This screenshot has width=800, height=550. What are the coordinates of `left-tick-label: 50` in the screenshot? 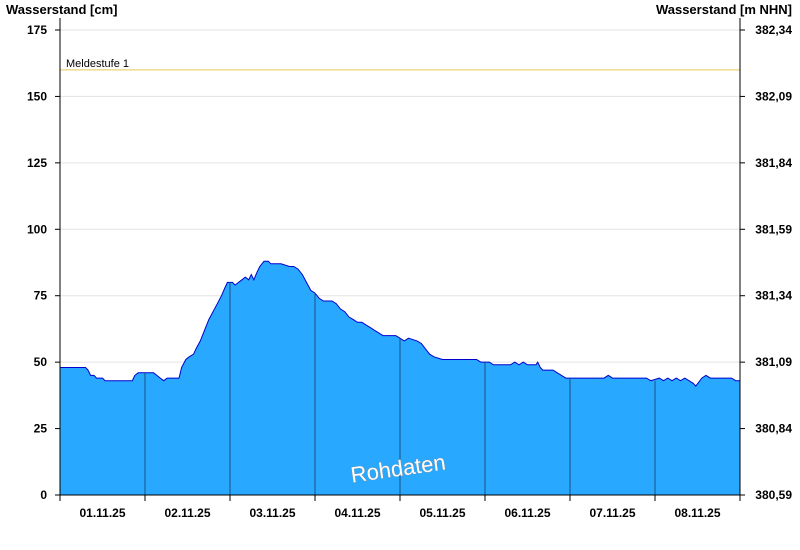 It's located at (41, 362).